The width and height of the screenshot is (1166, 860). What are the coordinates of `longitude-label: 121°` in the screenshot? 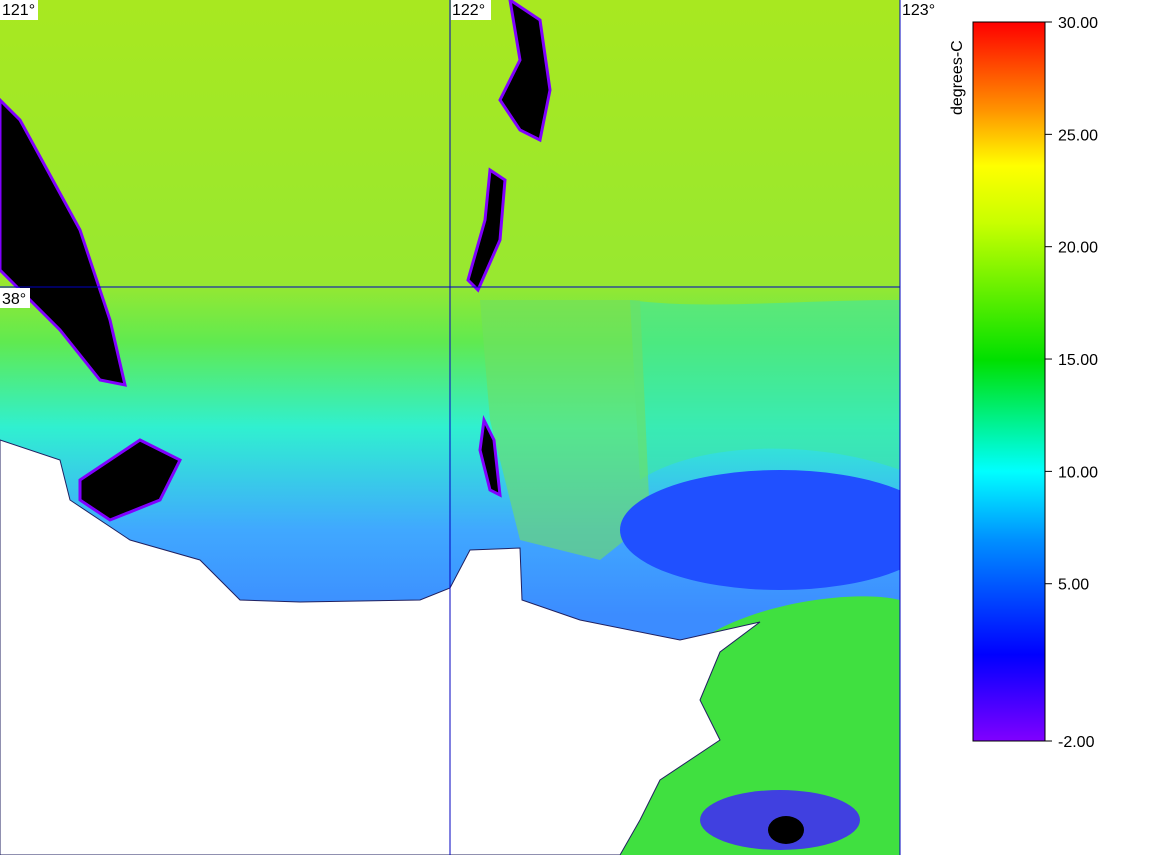 It's located at (18, 10).